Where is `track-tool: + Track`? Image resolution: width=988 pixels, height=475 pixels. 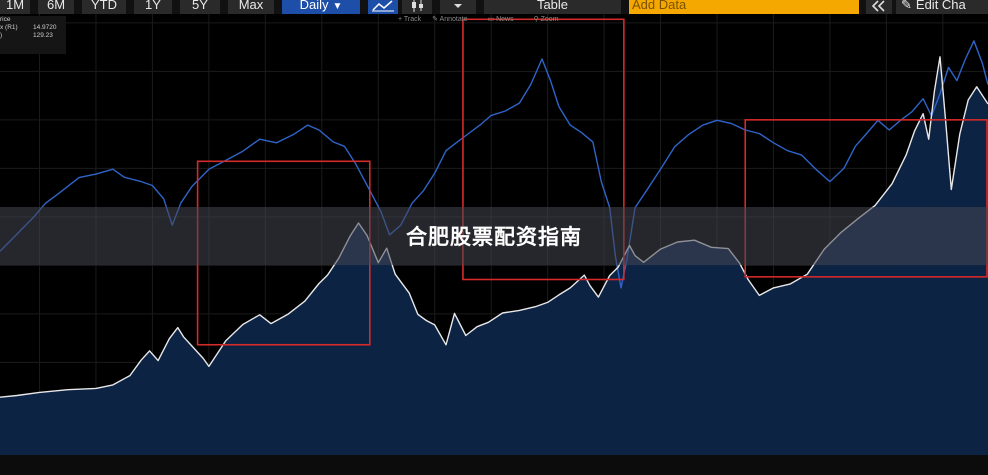 track-tool: + Track is located at coordinates (410, 19).